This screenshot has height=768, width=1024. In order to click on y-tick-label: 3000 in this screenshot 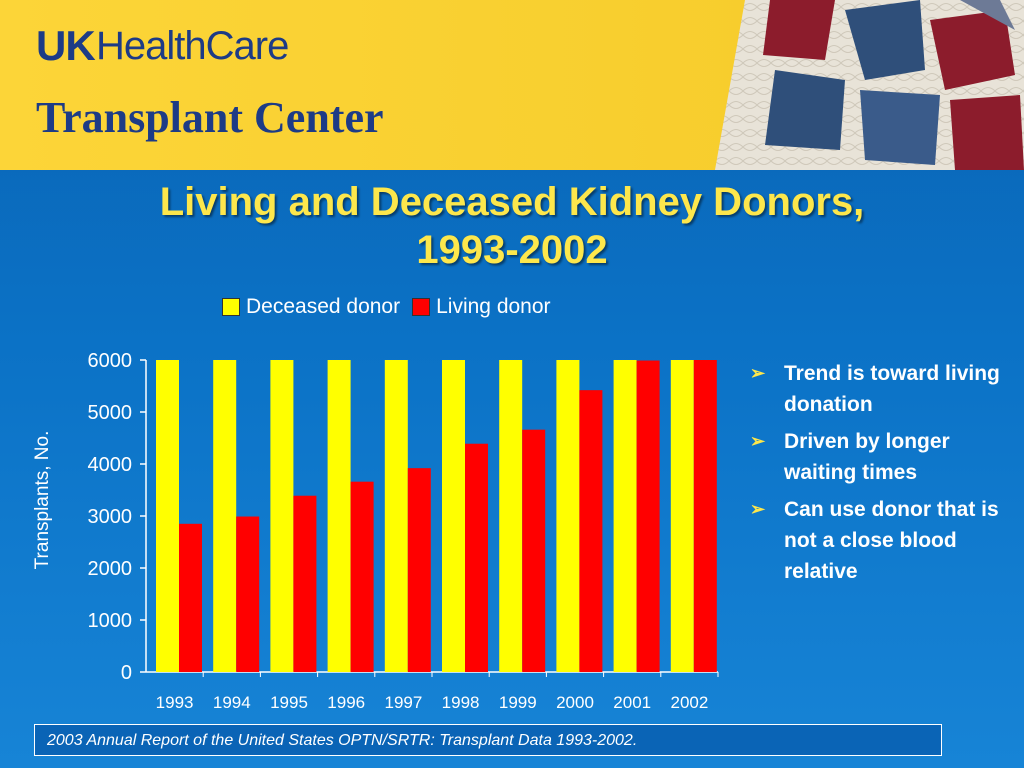, I will do `click(110, 517)`.